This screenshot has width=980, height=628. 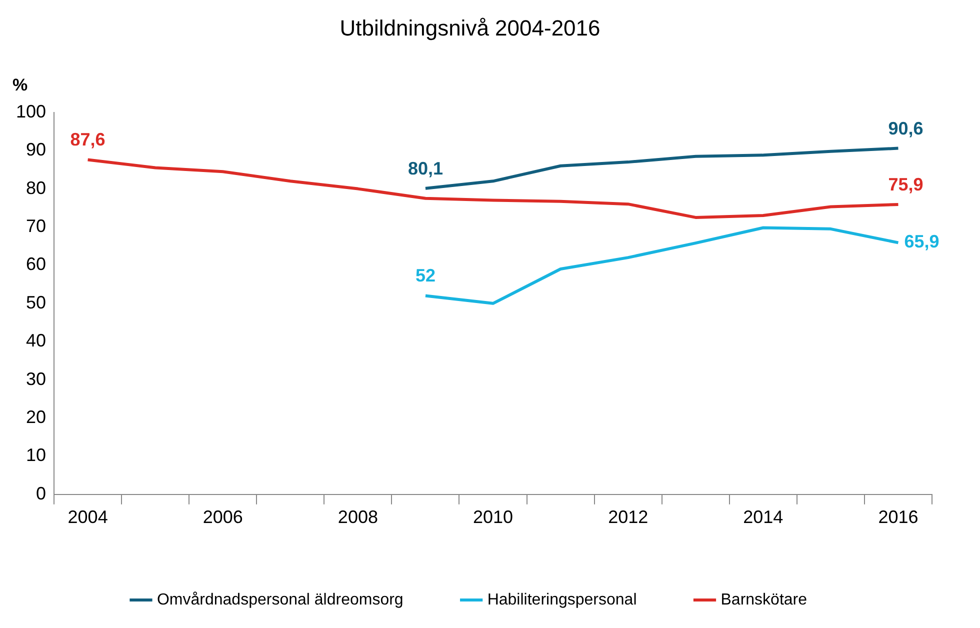 I want to click on data-label: 90,6, so click(x=906, y=128).